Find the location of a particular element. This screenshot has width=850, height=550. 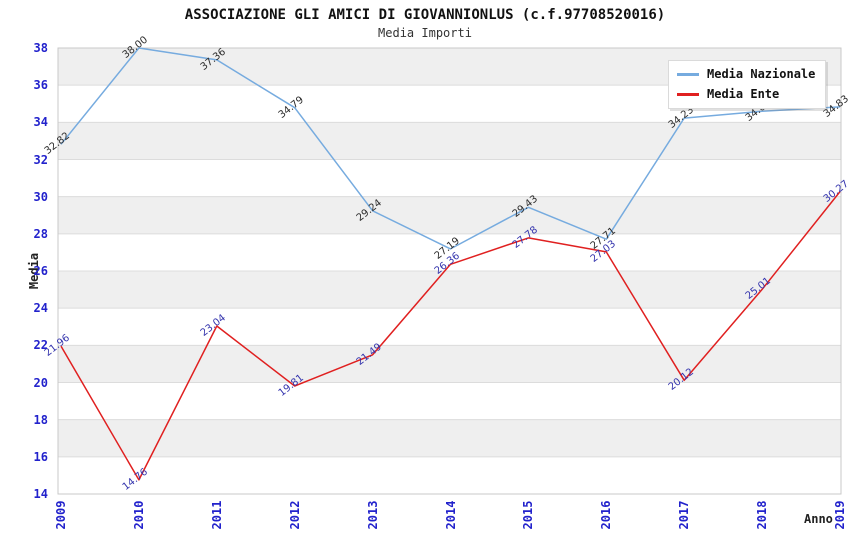

y-tick-label: 22 is located at coordinates (40, 345).